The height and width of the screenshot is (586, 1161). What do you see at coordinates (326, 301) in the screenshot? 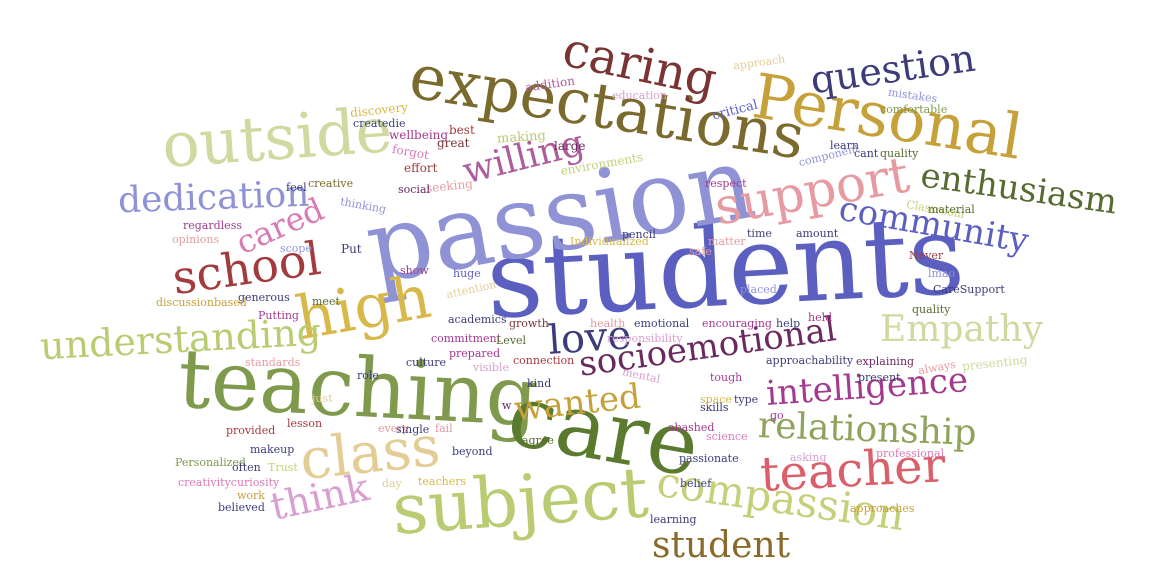
I see `cloud-word: meet` at bounding box center [326, 301].